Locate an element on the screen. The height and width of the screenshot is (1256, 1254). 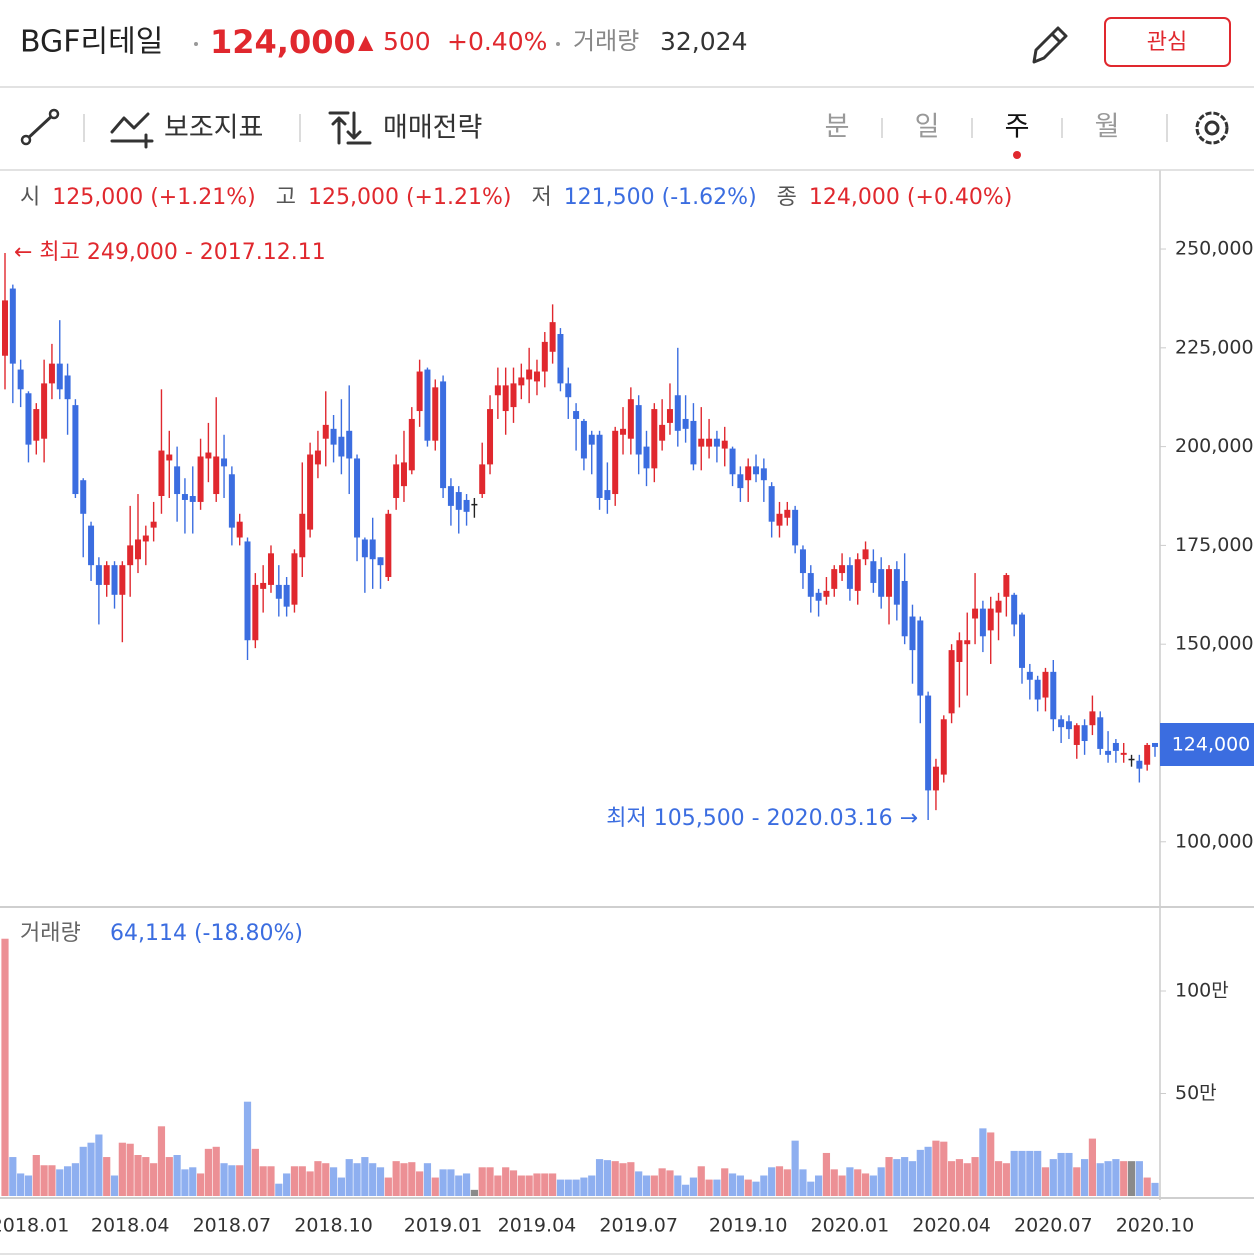
change-arrow: ▲ is located at coordinates (366, 42).